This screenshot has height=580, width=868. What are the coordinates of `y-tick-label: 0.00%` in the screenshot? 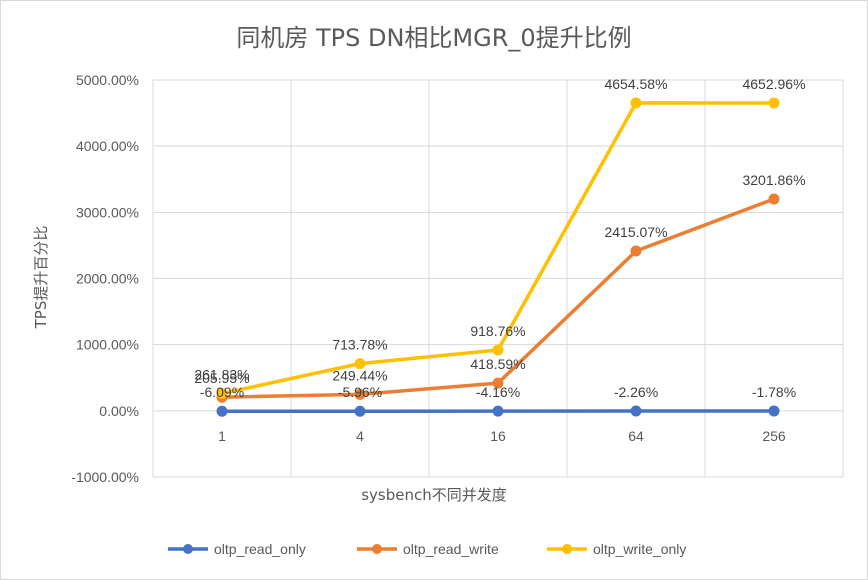 It's located at (119, 411).